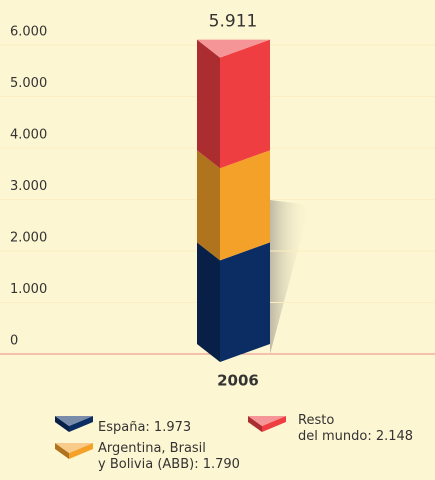 The image size is (435, 480). I want to click on y-tick-label: 3.000, so click(28, 186).